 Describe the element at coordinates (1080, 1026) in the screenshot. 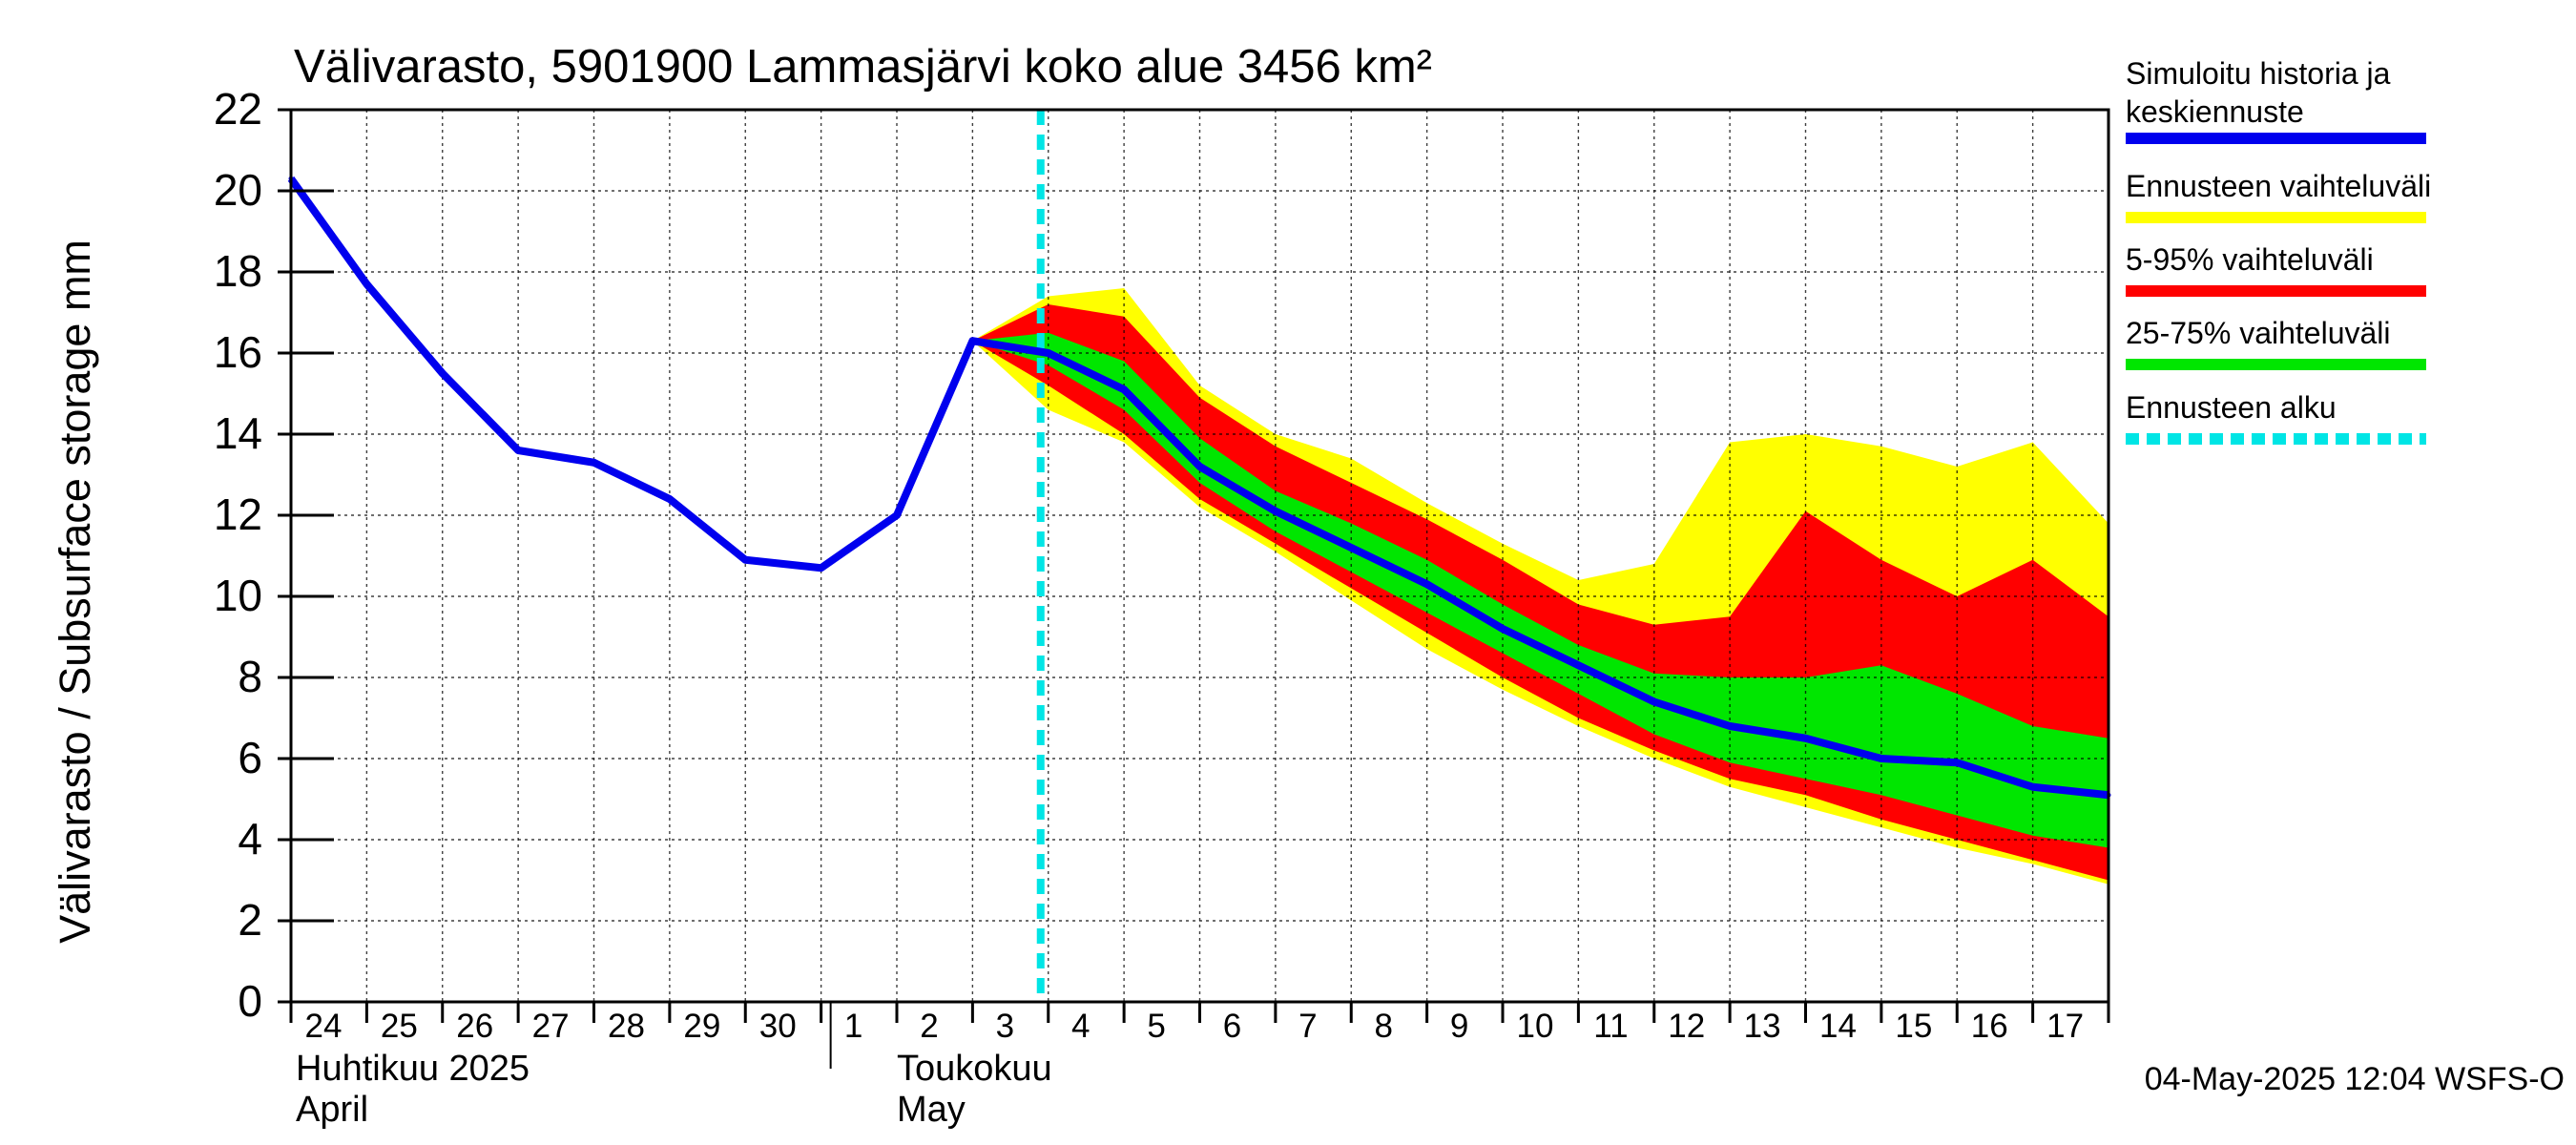

I see `x-tick-label: 4` at that location.